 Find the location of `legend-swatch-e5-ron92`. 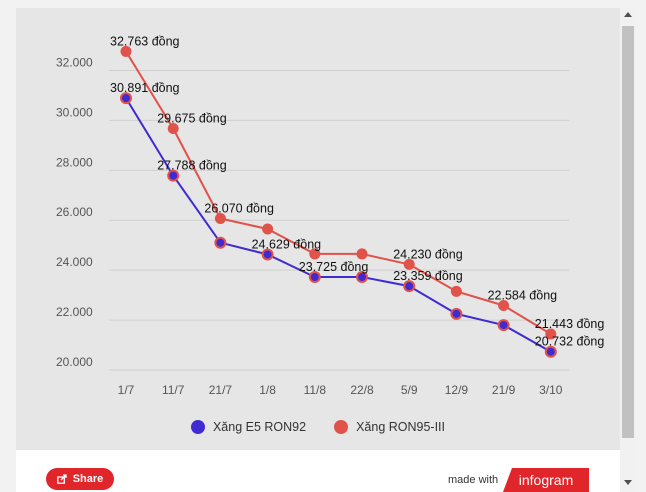

legend-swatch-e5-ron92 is located at coordinates (197, 427).